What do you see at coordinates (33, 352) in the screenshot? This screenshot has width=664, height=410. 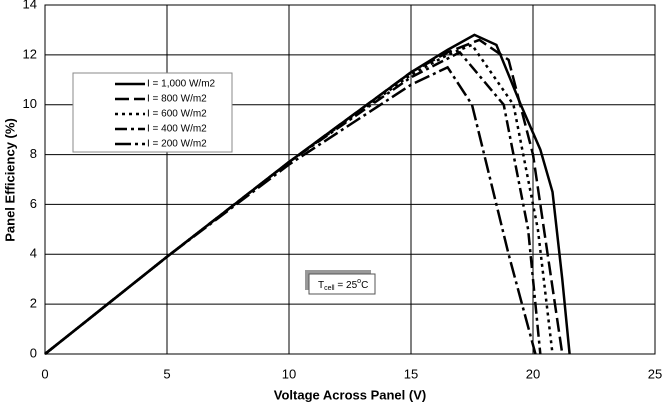 I see `y-tick-label: 0` at bounding box center [33, 352].